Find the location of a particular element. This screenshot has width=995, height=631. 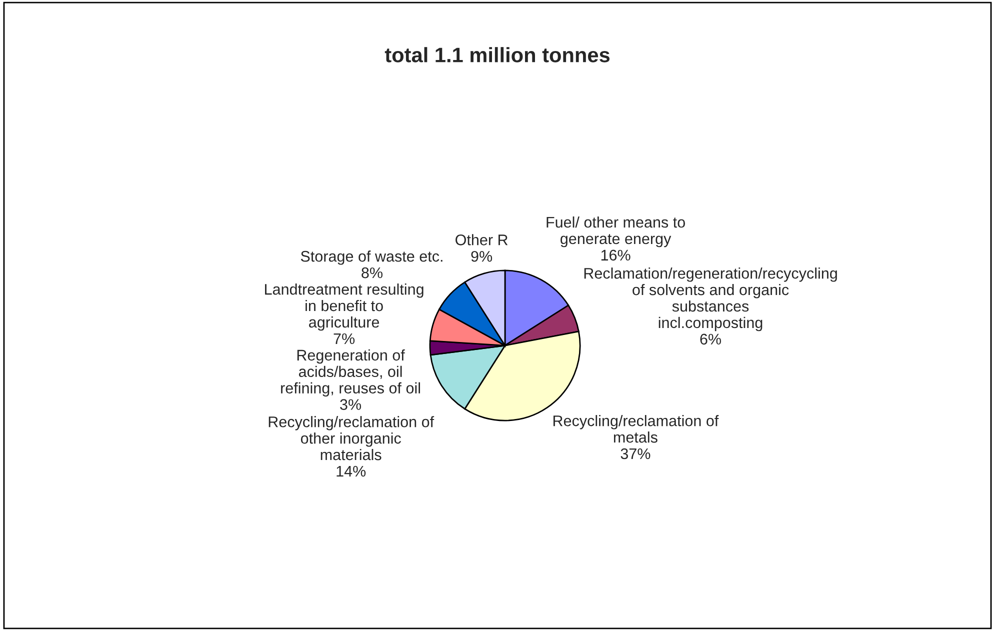

data-label: 9% is located at coordinates (481, 256).